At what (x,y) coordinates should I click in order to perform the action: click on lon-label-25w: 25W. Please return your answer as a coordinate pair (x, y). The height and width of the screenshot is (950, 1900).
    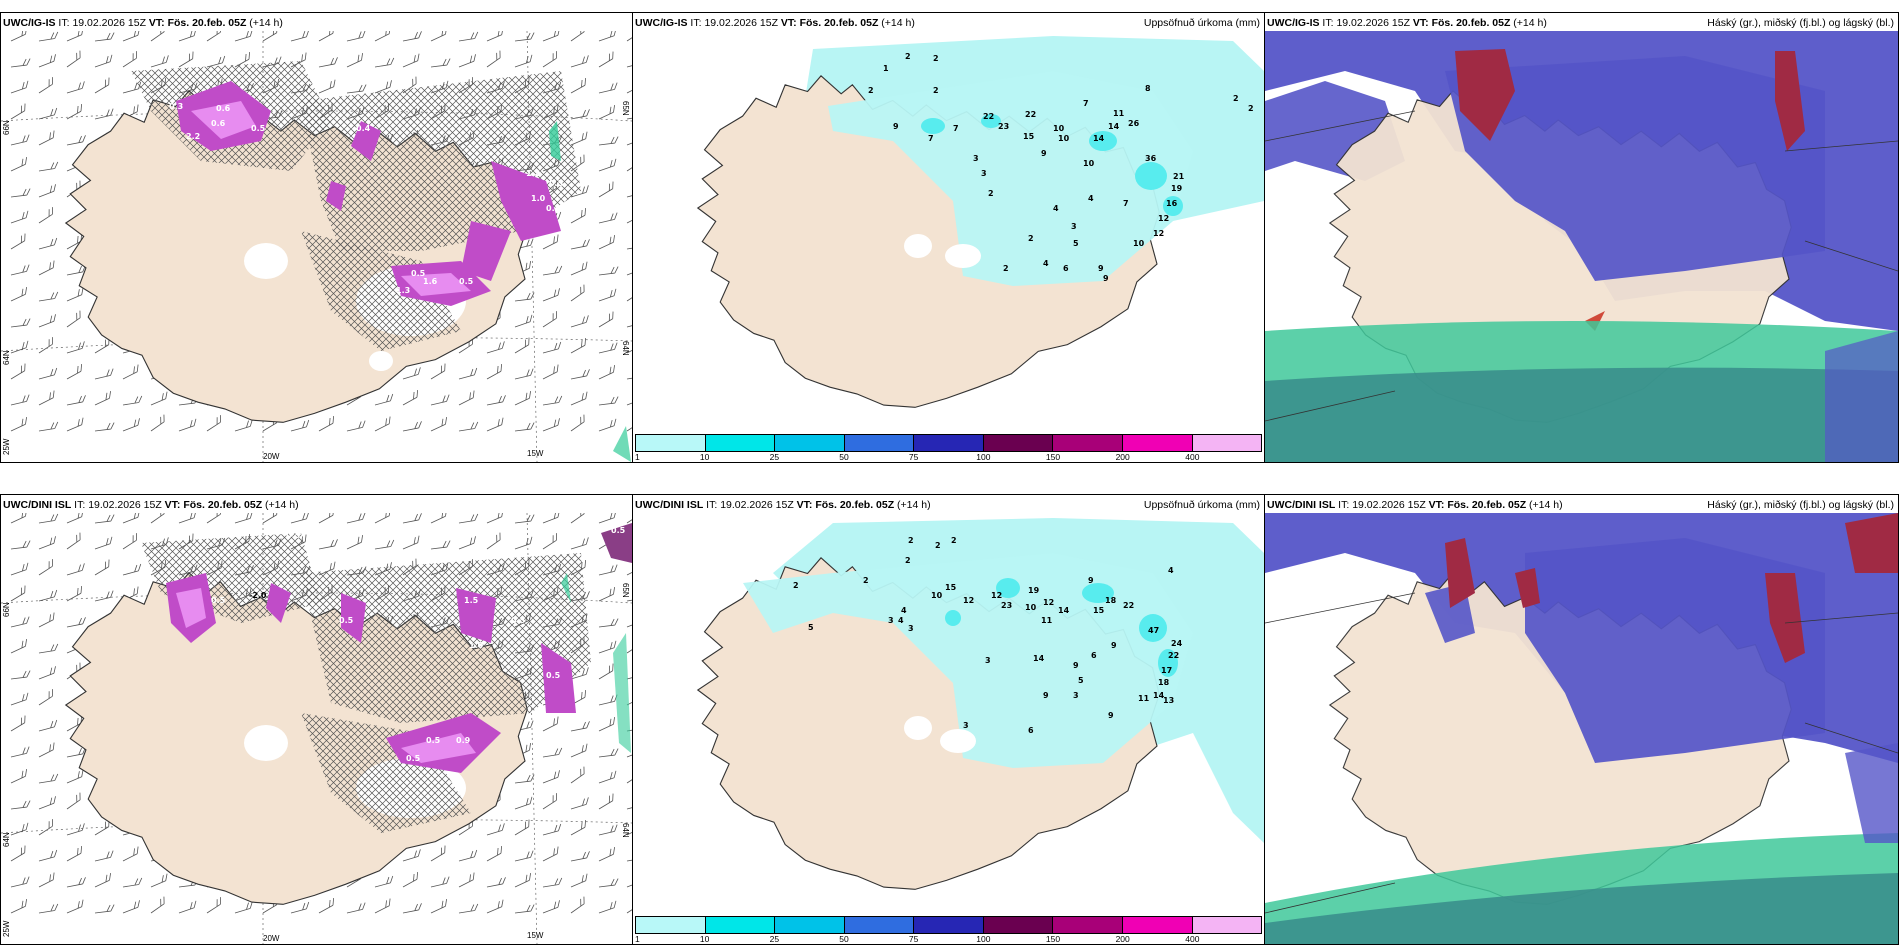
    Looking at the image, I should click on (6, 446).